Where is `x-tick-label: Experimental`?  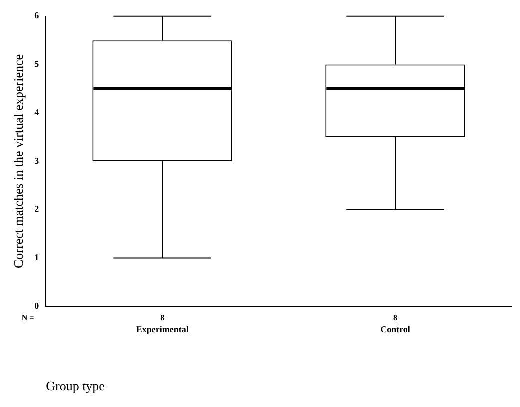
x-tick-label: Experimental is located at coordinates (163, 329).